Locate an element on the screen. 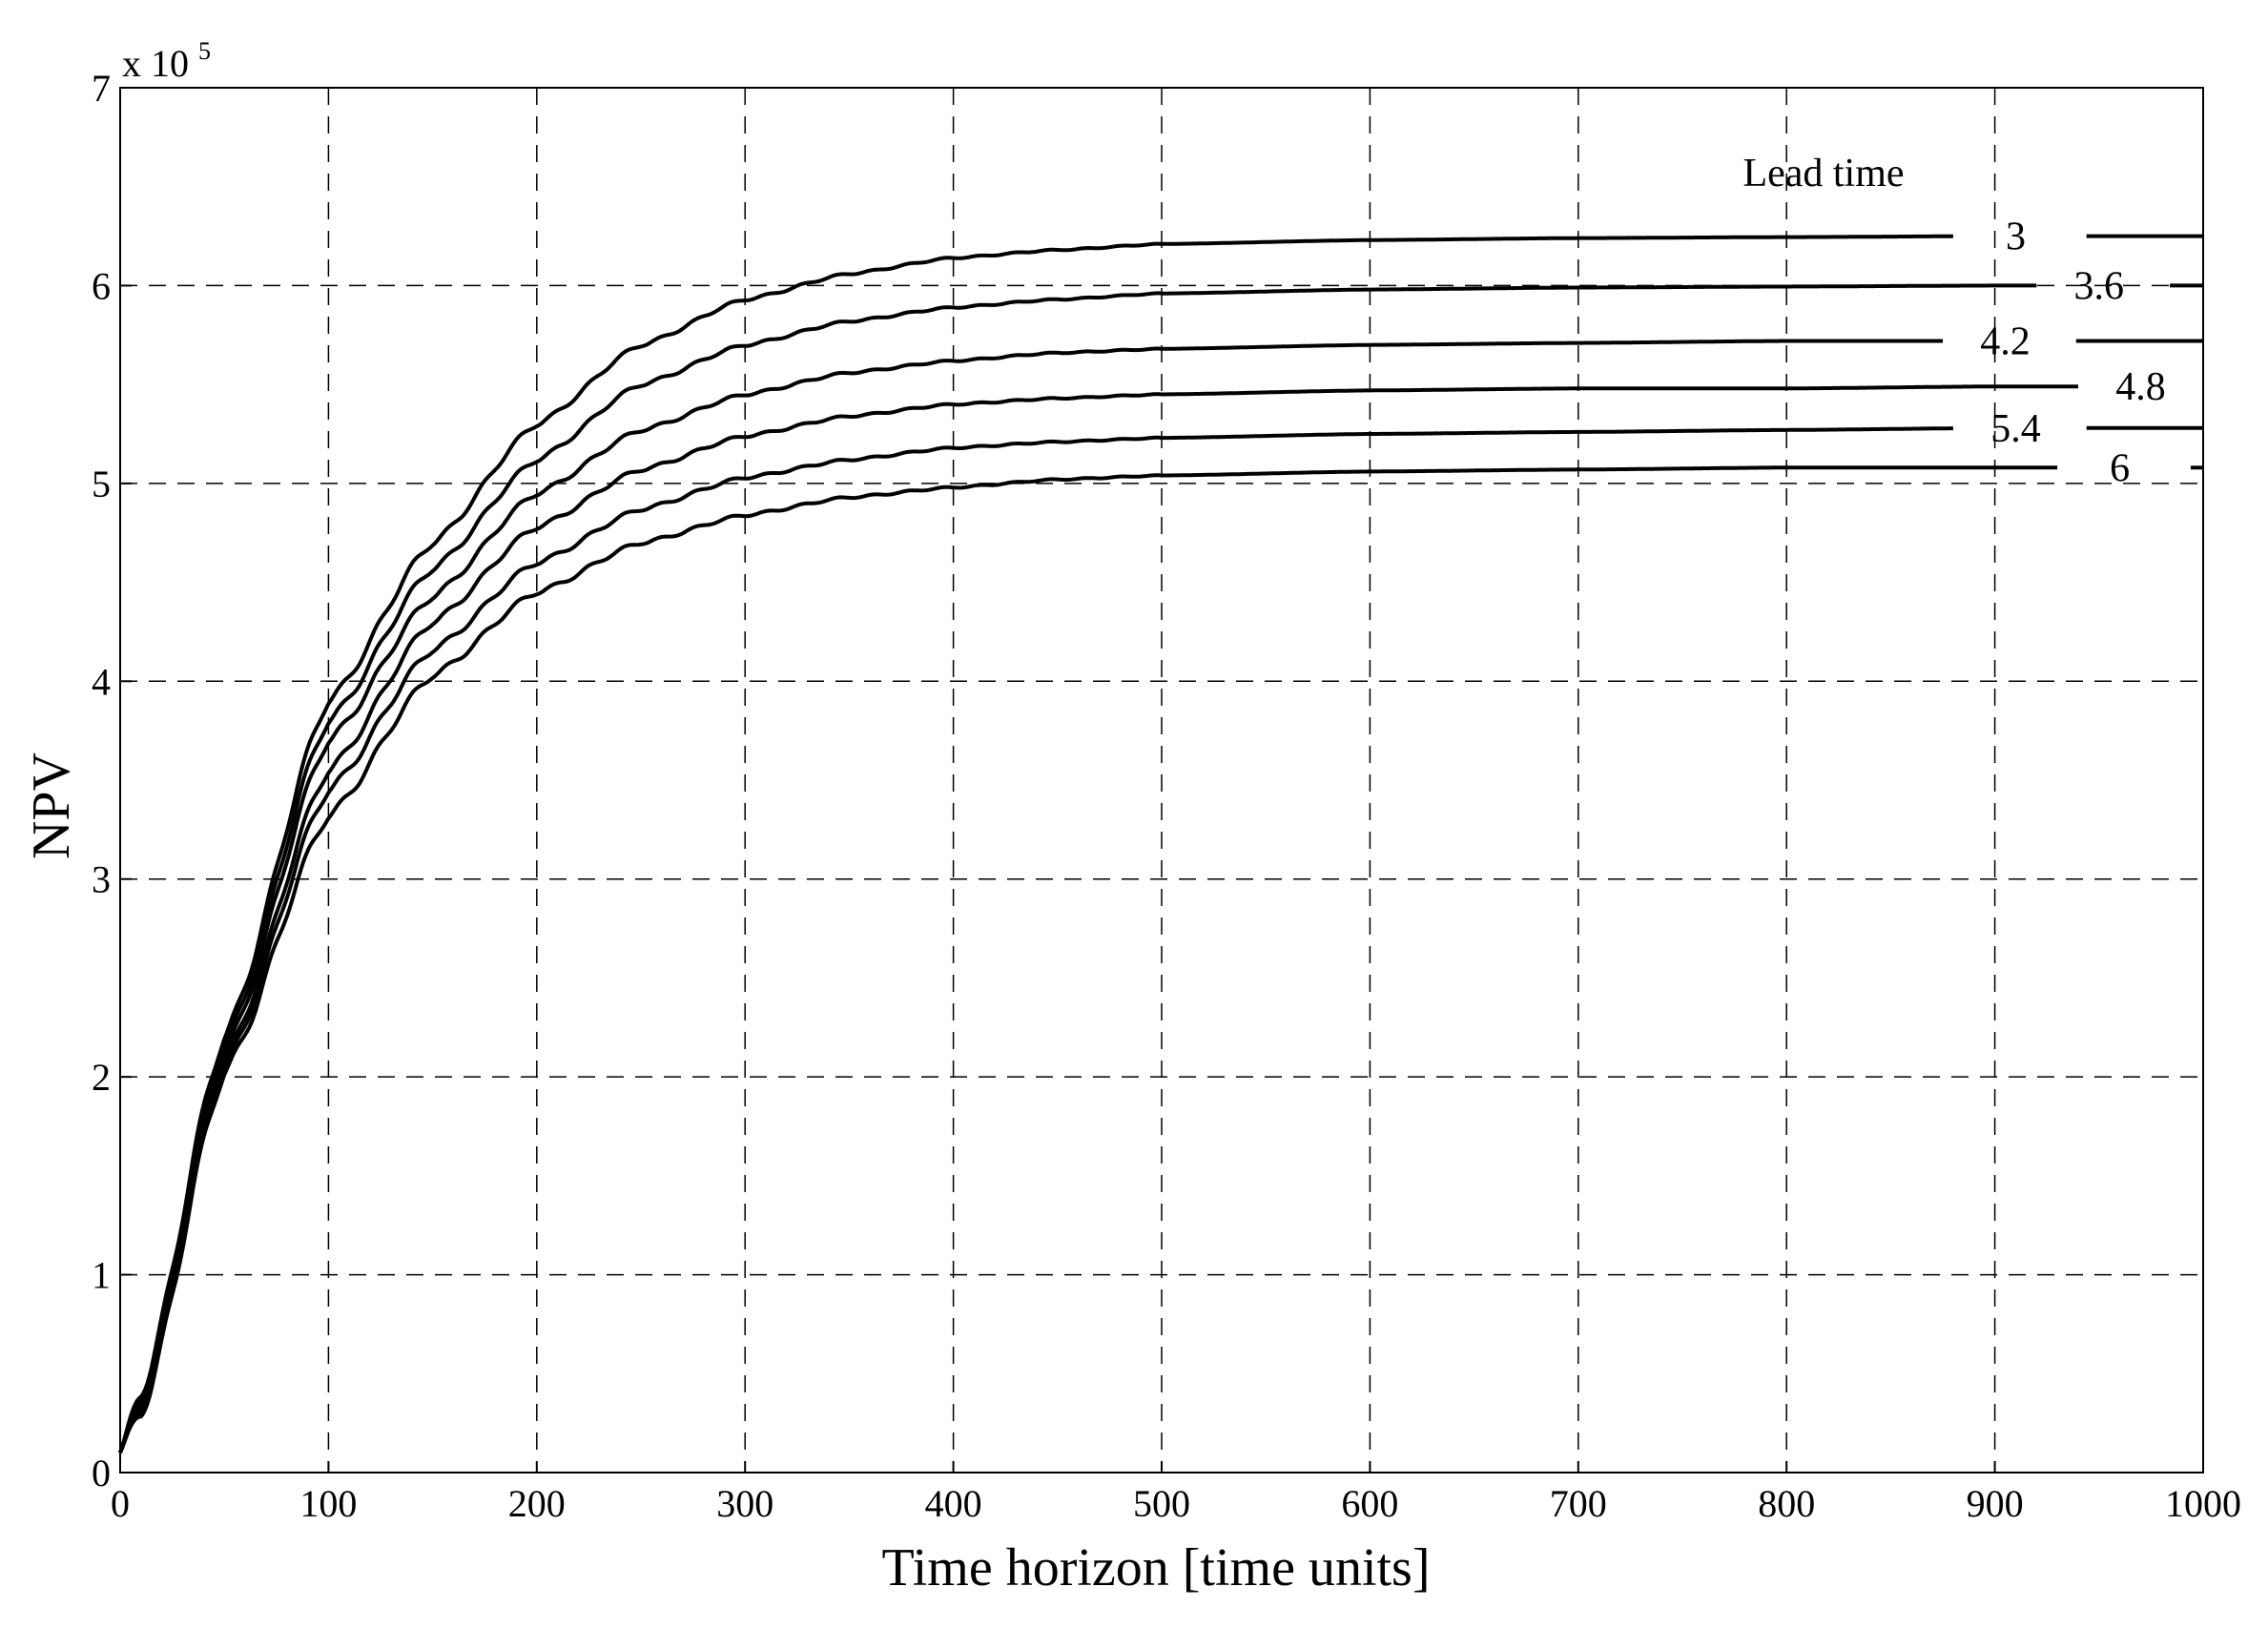 The width and height of the screenshot is (2268, 1628). y-multiplier-exponent: 5 is located at coordinates (205, 51).